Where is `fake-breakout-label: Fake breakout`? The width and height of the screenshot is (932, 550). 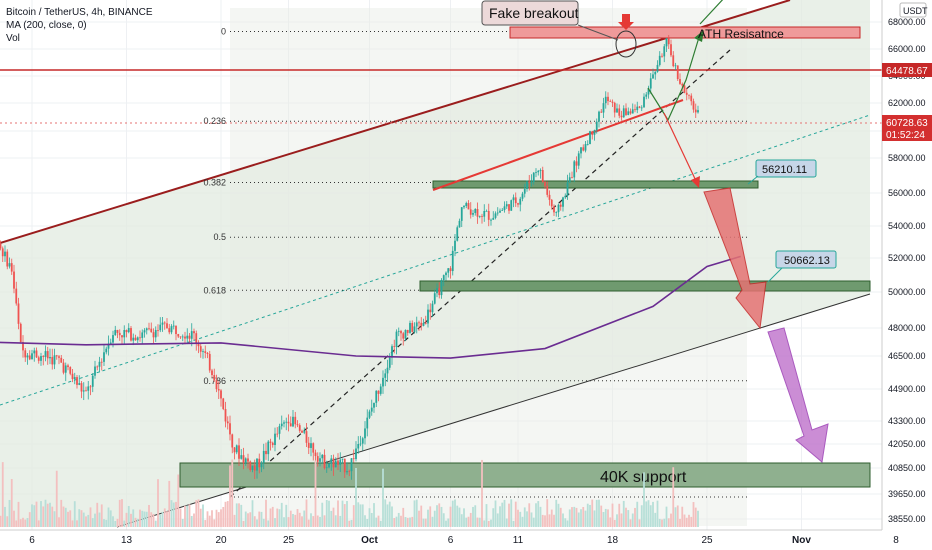
fake-breakout-label: Fake breakout is located at coordinates (534, 13).